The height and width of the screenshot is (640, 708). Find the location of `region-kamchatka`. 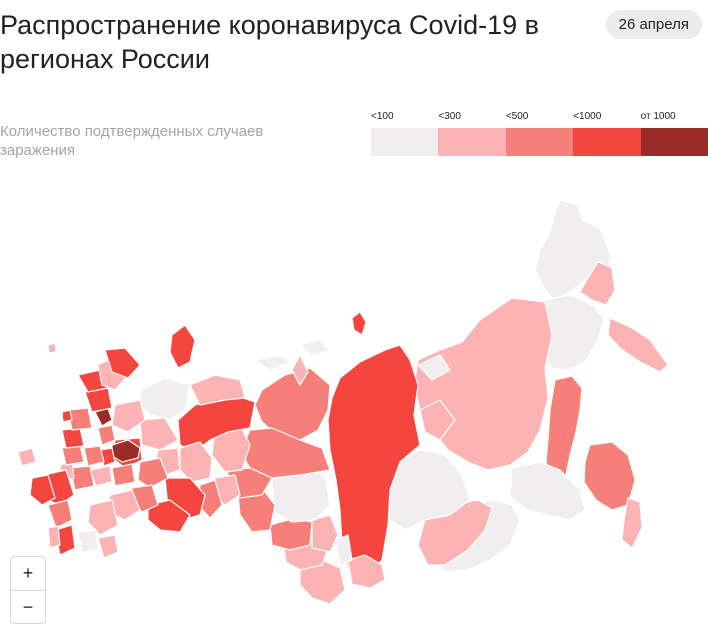

region-kamchatka is located at coordinates (597, 283).